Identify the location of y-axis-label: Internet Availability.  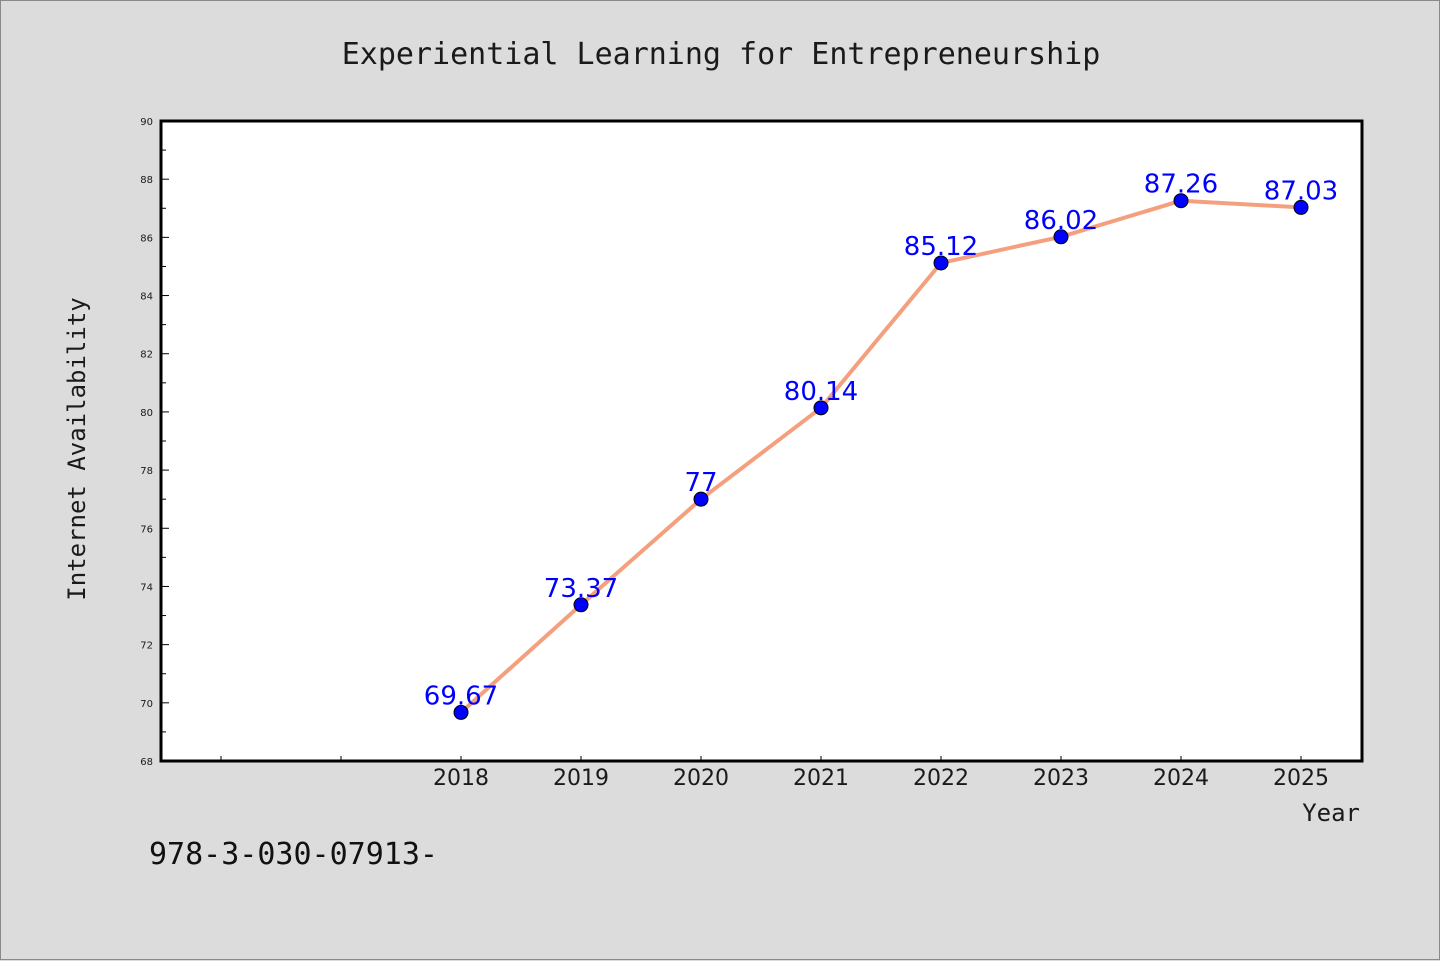
(77, 448).